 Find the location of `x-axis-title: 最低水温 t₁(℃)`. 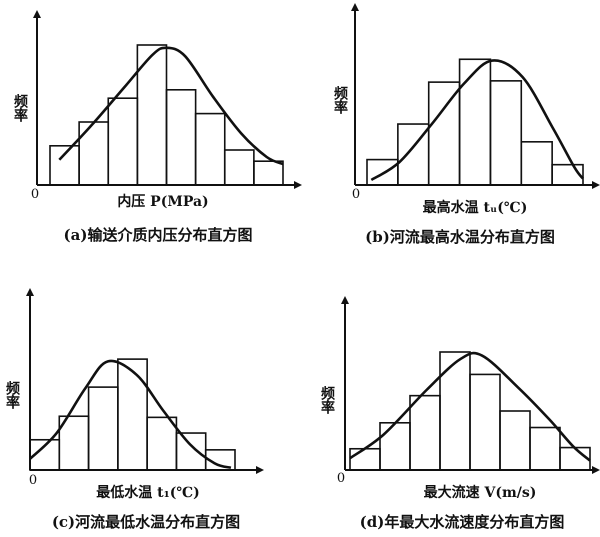

x-axis-title: 最低水温 t₁(℃) is located at coordinates (148, 492).